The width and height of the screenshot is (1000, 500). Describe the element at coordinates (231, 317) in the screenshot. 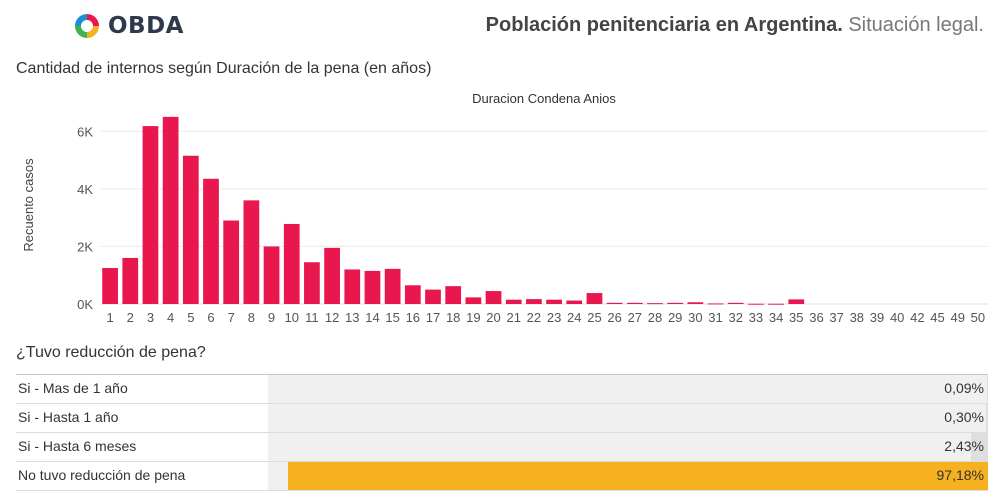

I see `x-tick-label: 7` at that location.